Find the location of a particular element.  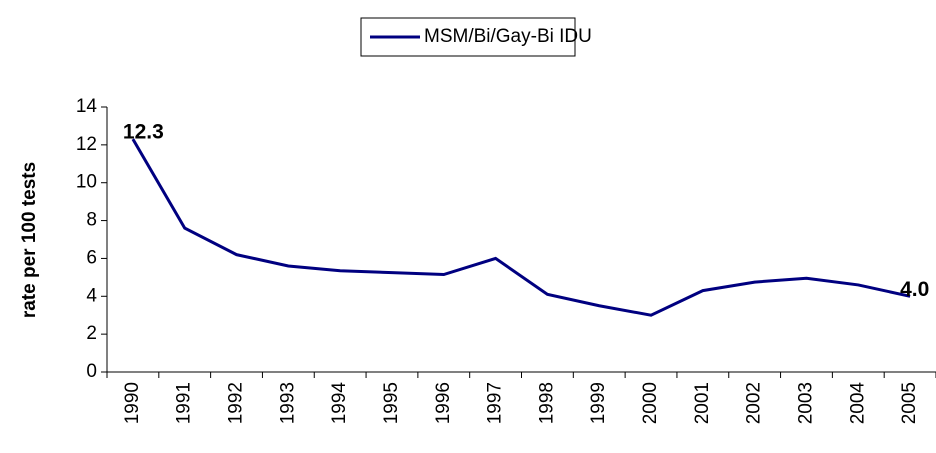

y-tick-label: 6 is located at coordinates (91, 257).